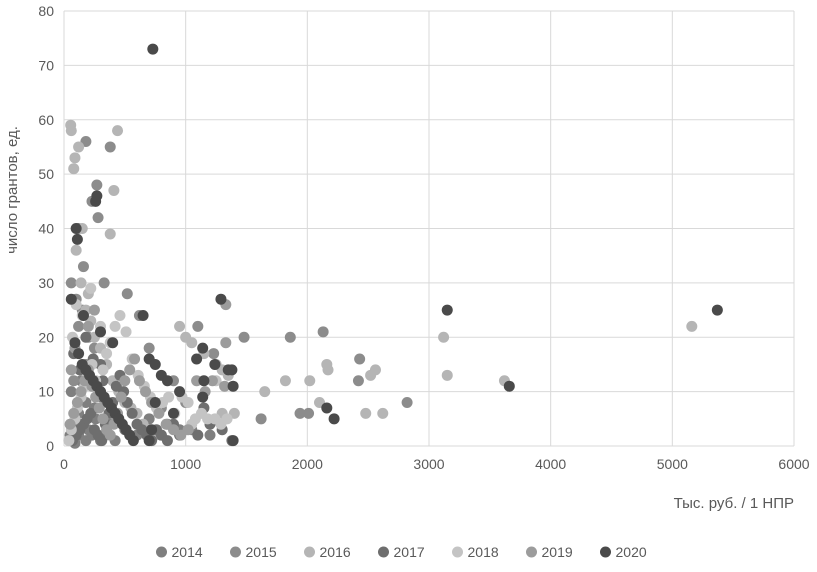 The width and height of the screenshot is (817, 572). What do you see at coordinates (793, 464) in the screenshot?
I see `x-tick-label: 6000` at bounding box center [793, 464].